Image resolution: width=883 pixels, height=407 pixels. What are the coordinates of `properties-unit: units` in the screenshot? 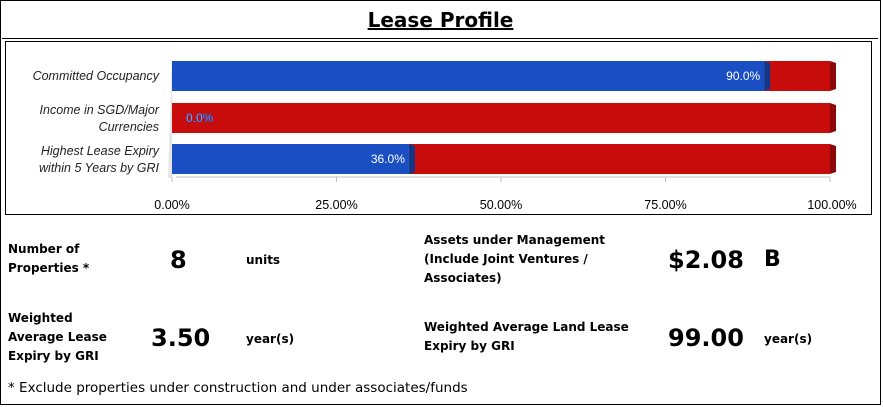 It's located at (263, 260).